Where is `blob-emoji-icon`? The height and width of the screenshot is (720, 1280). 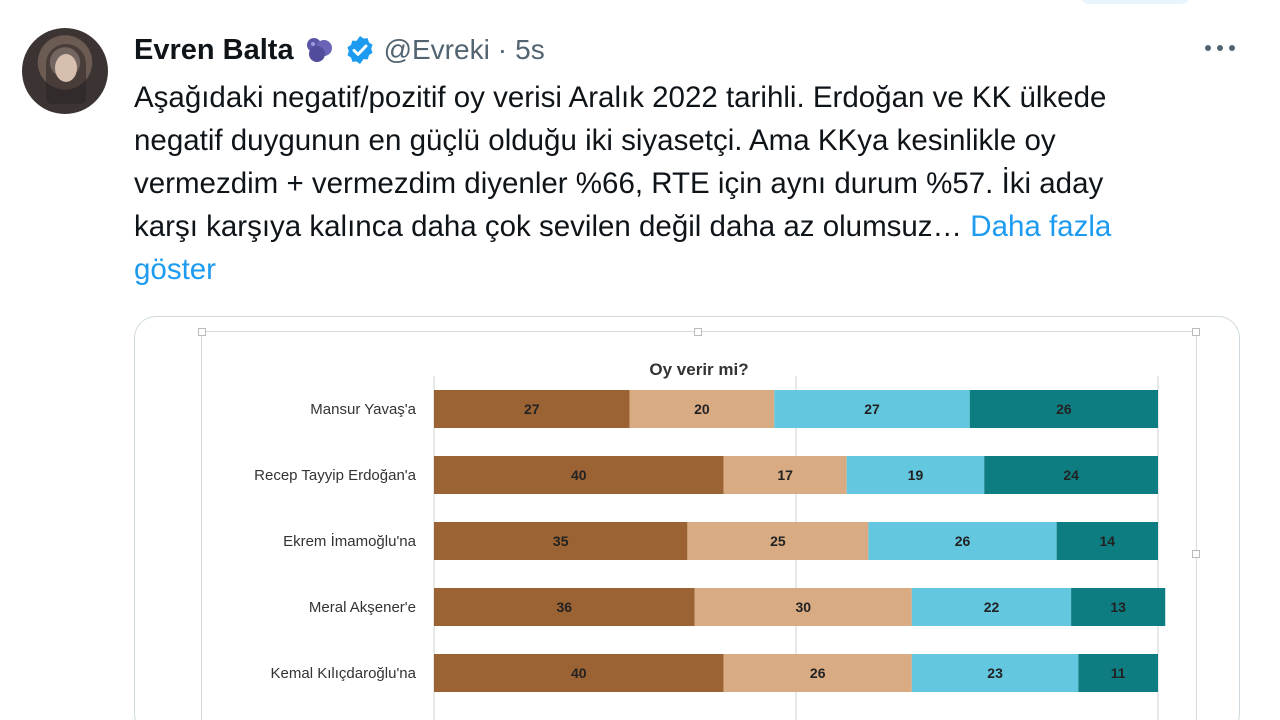
blob-emoji-icon is located at coordinates (319, 50).